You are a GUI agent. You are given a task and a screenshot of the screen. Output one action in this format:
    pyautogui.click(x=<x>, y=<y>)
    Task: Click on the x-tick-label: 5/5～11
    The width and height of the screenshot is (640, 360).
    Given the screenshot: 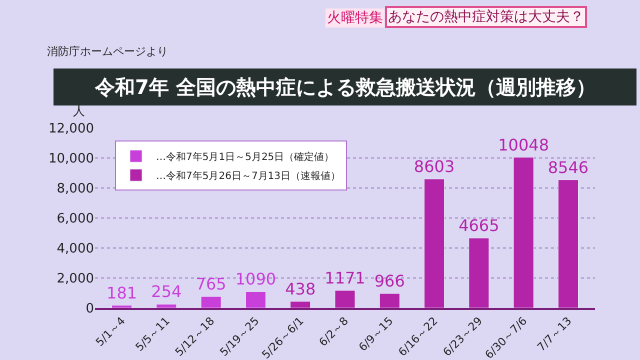 What is the action you would take?
    pyautogui.click(x=152, y=334)
    